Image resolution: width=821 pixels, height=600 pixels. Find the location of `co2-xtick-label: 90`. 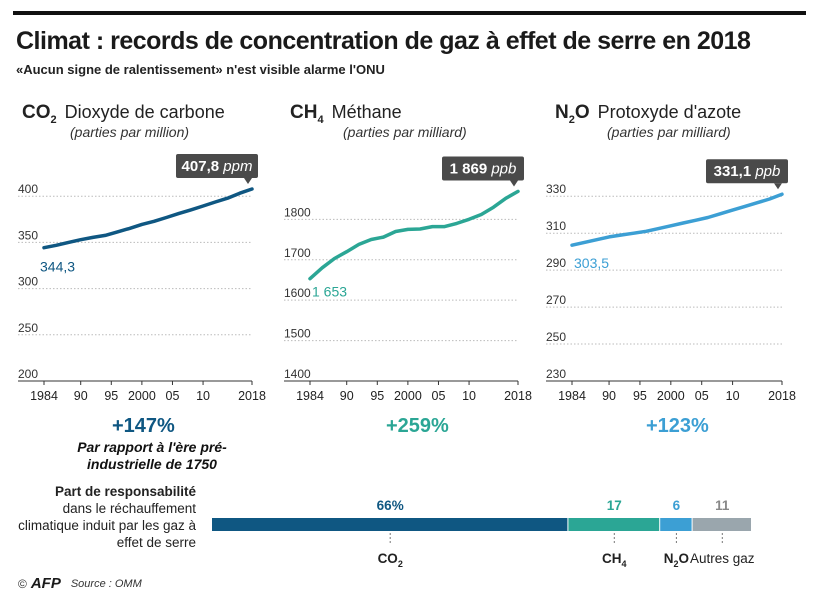

co2-xtick-label: 90 is located at coordinates (81, 396).